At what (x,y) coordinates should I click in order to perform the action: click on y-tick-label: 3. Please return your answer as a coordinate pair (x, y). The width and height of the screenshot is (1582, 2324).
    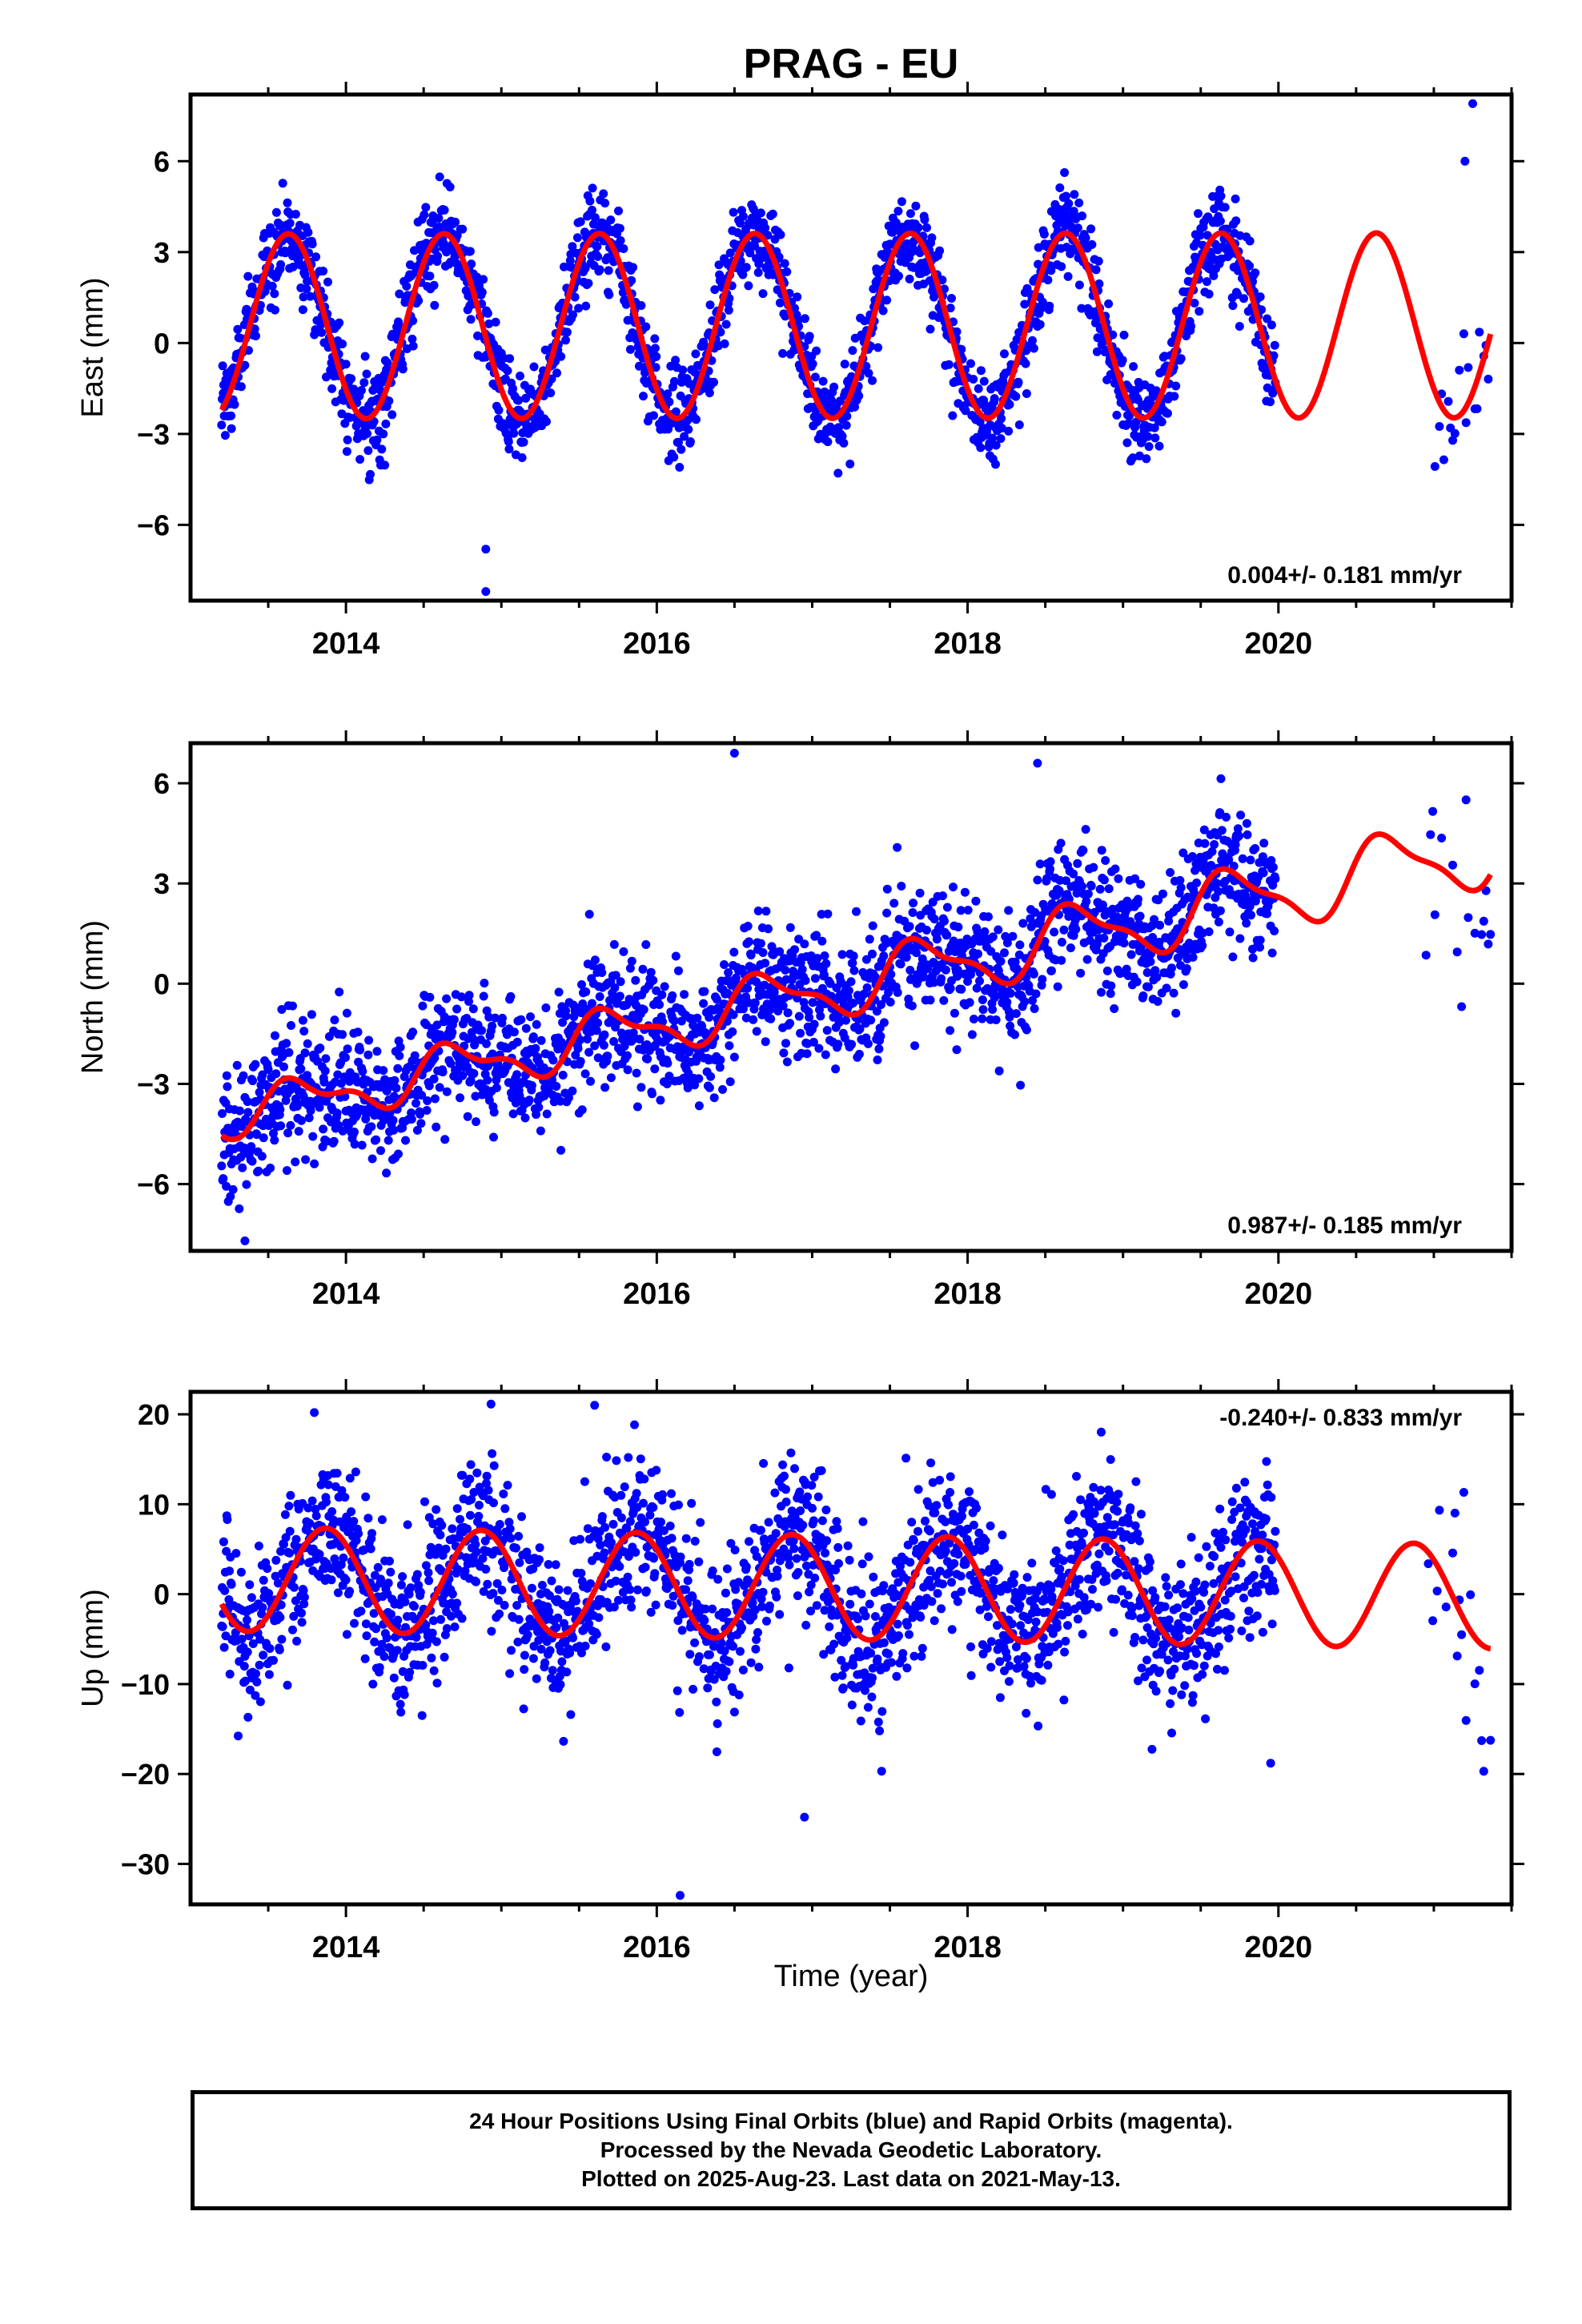
    Looking at the image, I should click on (162, 252).